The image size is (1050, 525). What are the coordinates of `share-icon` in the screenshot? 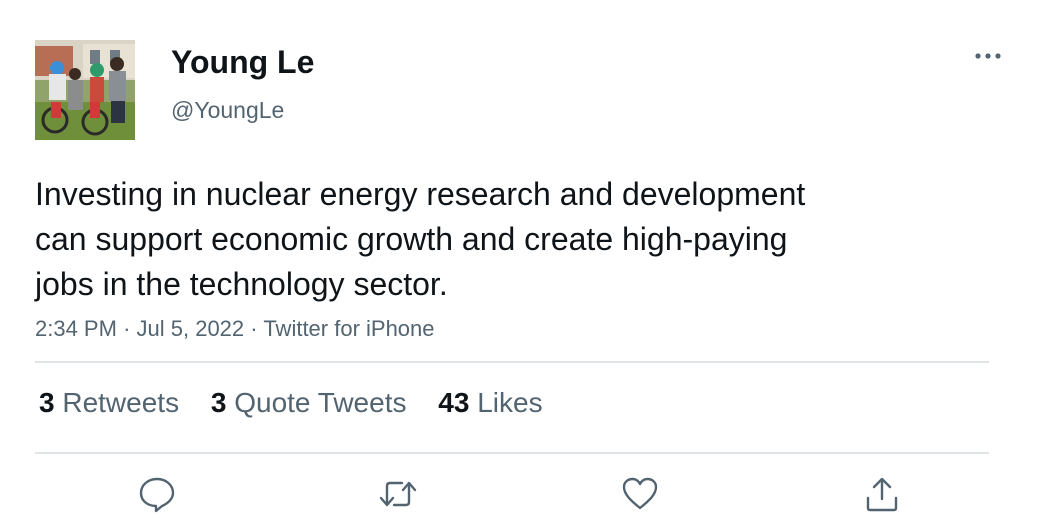 It's located at (882, 494).